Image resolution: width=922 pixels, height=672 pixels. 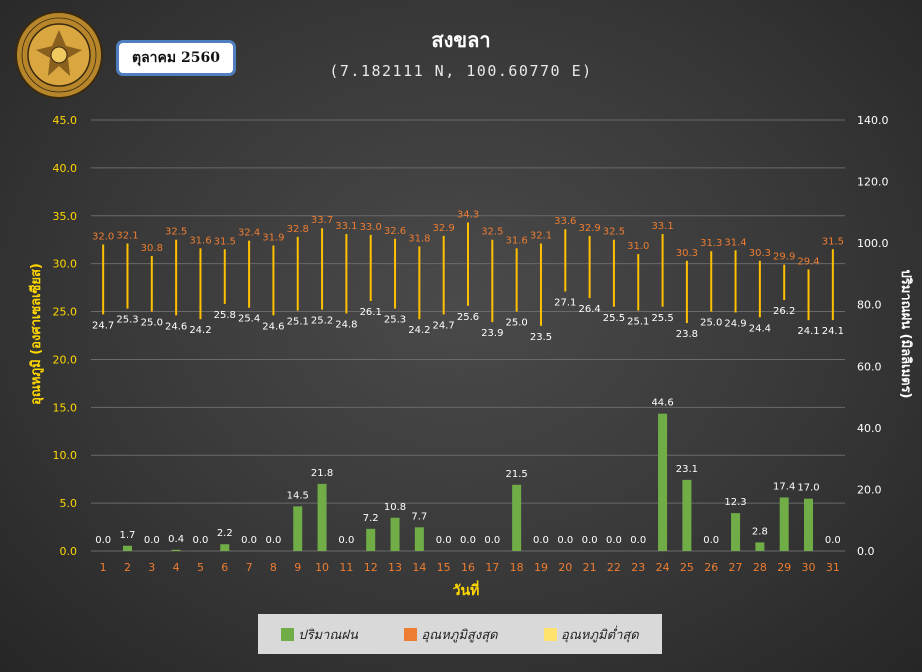 What do you see at coordinates (760, 531) in the screenshot?
I see `rain-data-label: 2.8` at bounding box center [760, 531].